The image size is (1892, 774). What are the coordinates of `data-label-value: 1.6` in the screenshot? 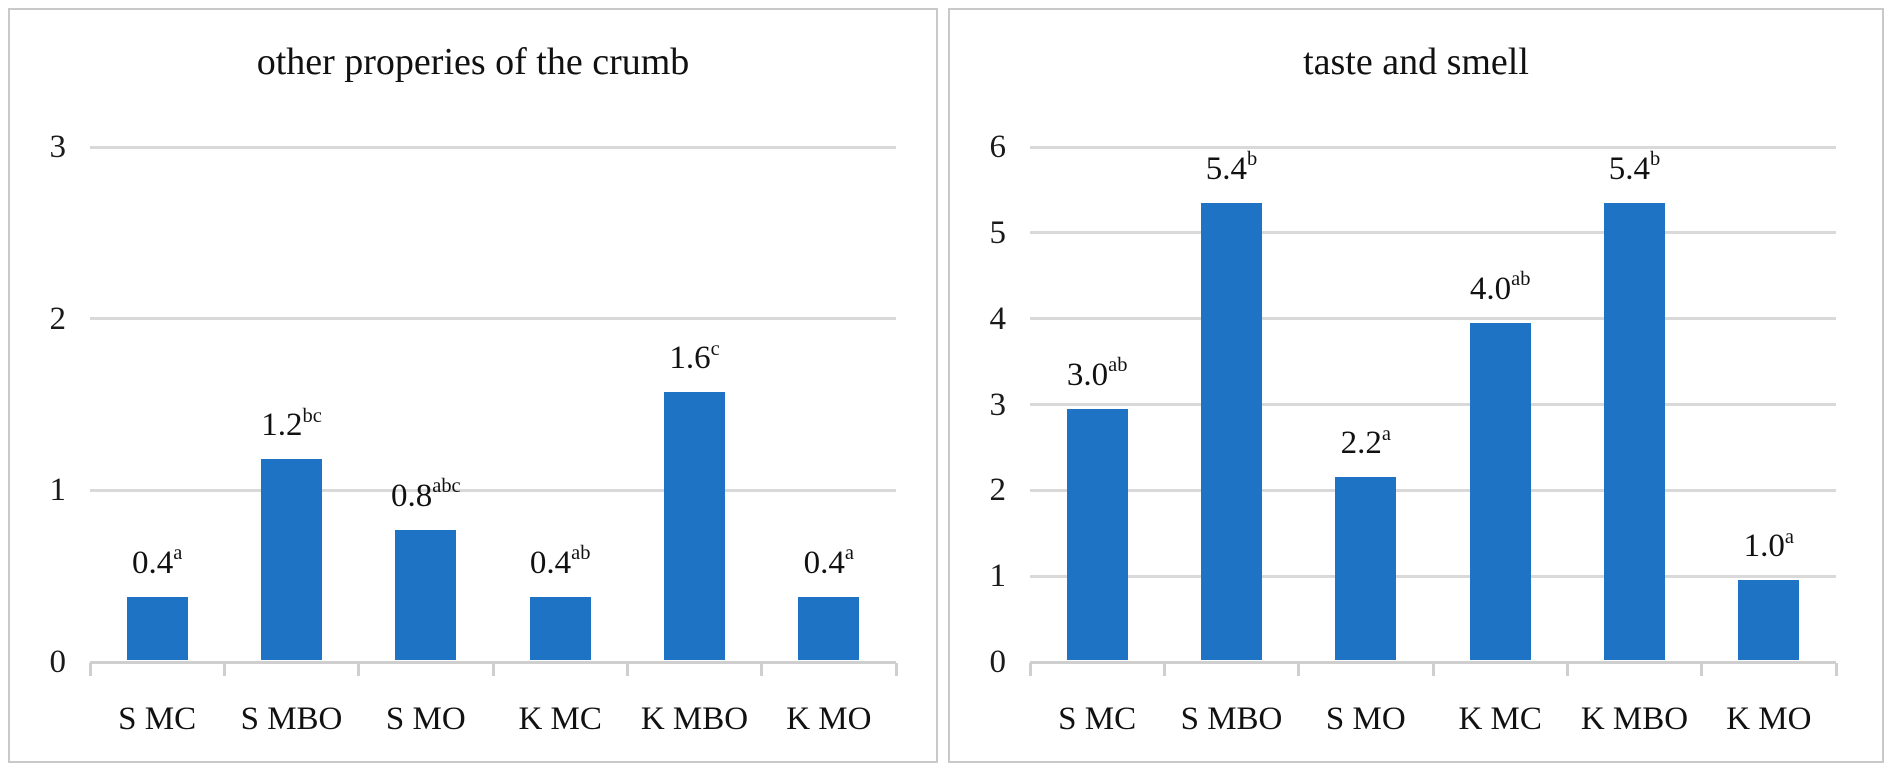 It's located at (690, 358).